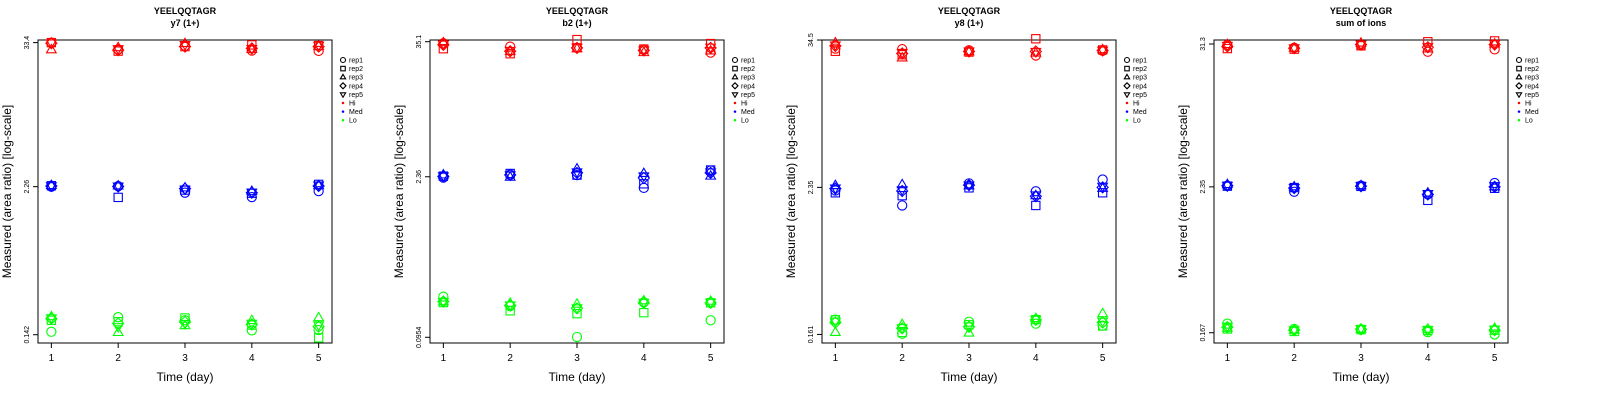  Describe the element at coordinates (419, 177) in the screenshot. I see `y-tick-label: 2.36` at that location.